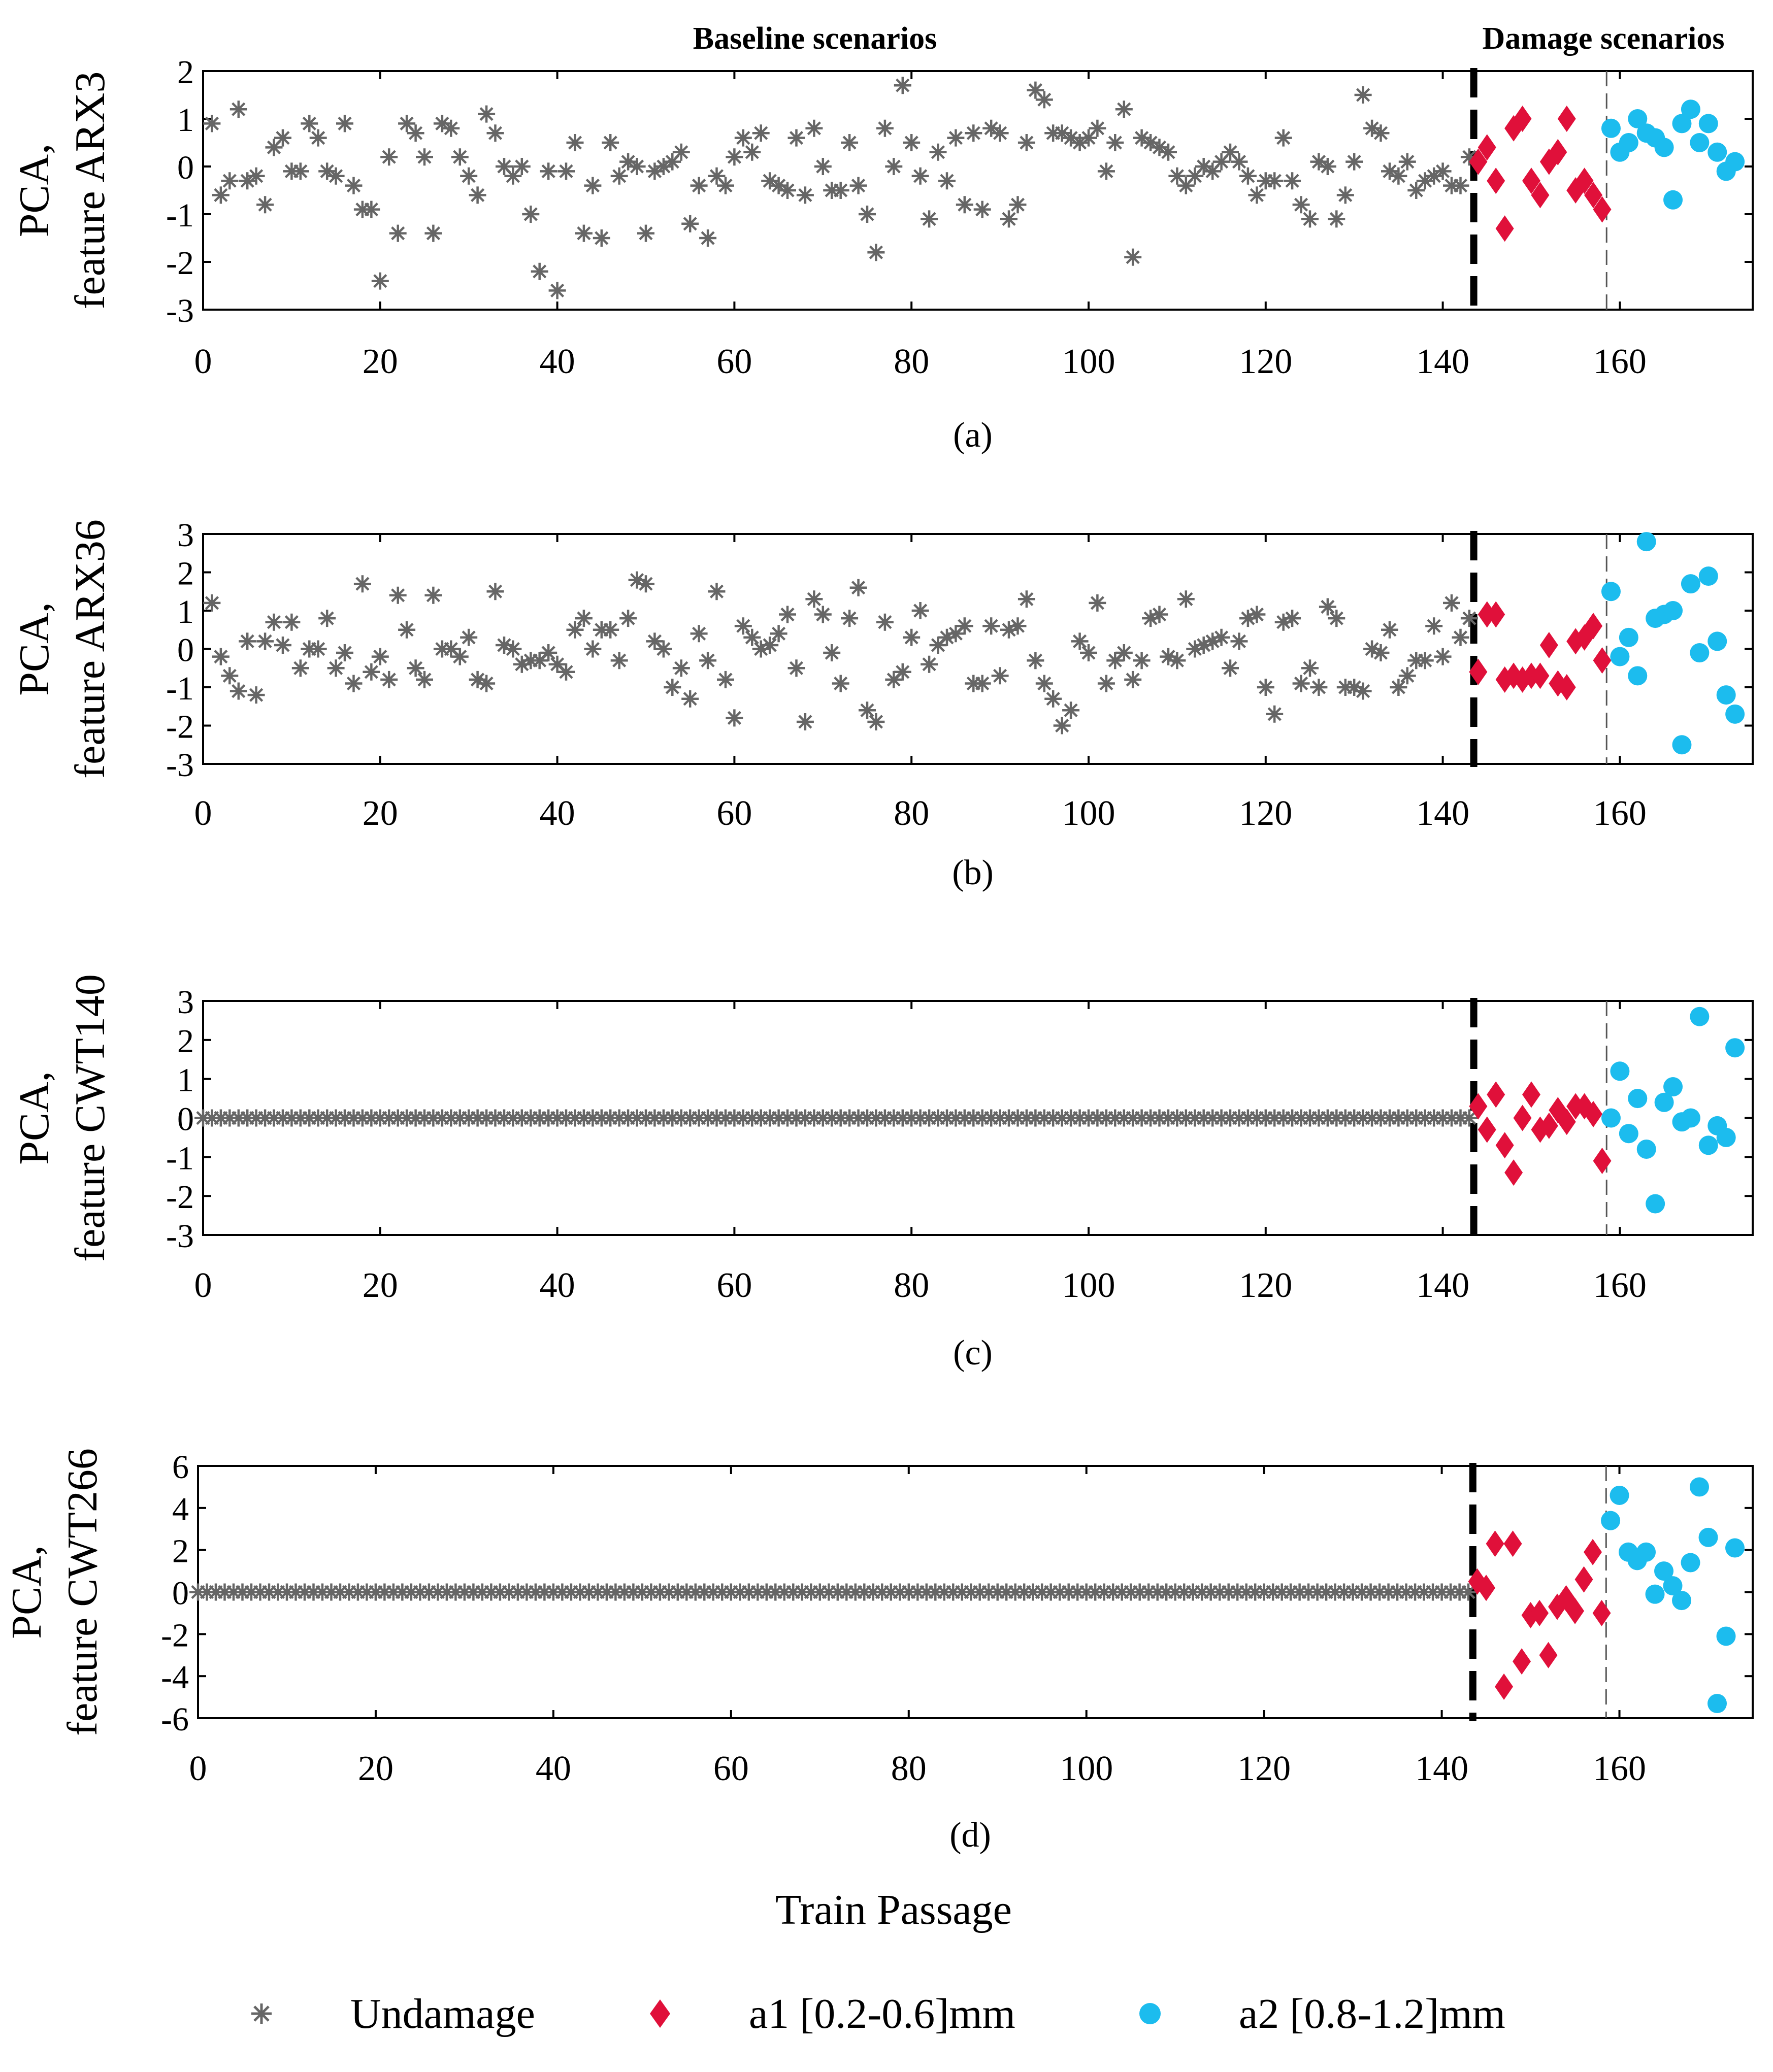 The width and height of the screenshot is (1773, 2072). Describe the element at coordinates (380, 1285) in the screenshot. I see `x-tick-label: 20` at that location.